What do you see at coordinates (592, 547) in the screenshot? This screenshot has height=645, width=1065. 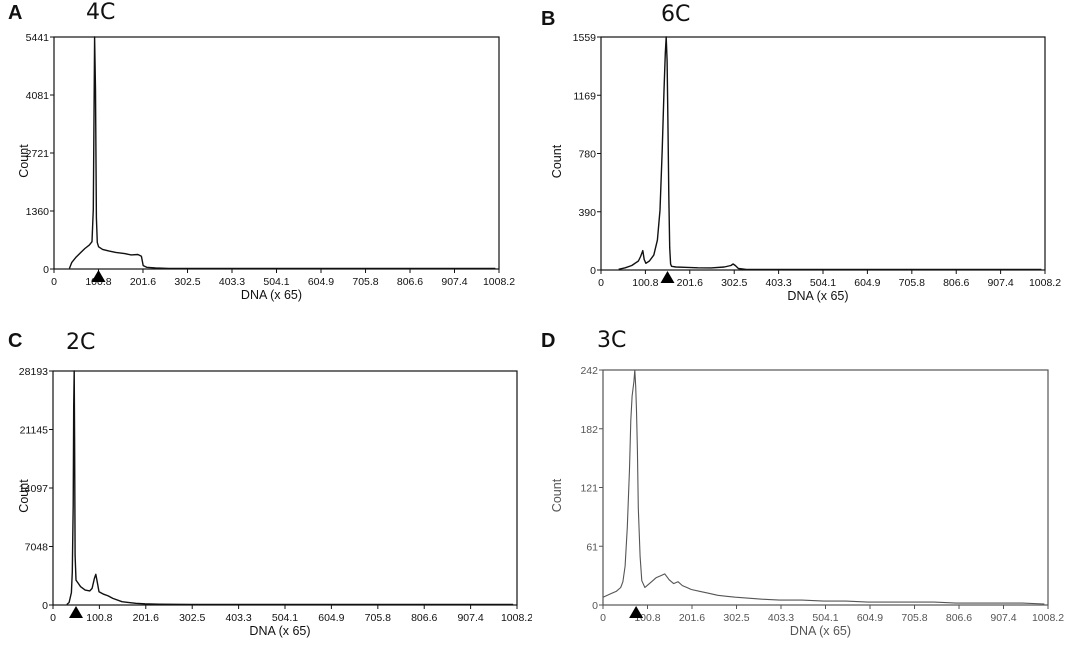 I see `y-tick-label: 61` at bounding box center [592, 547].